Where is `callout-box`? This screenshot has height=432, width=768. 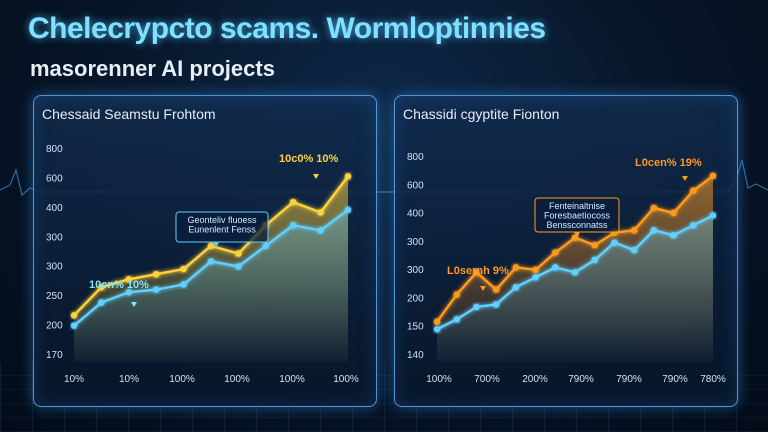
callout-box is located at coordinates (222, 227).